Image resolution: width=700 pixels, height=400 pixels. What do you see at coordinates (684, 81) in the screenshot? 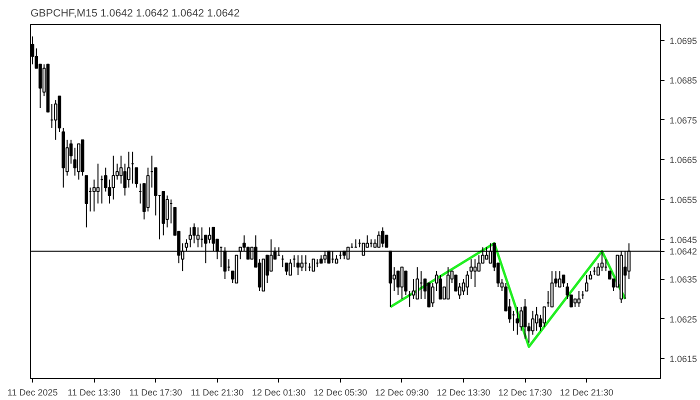
I see `y-tick-label: 1.0685` at bounding box center [684, 81].